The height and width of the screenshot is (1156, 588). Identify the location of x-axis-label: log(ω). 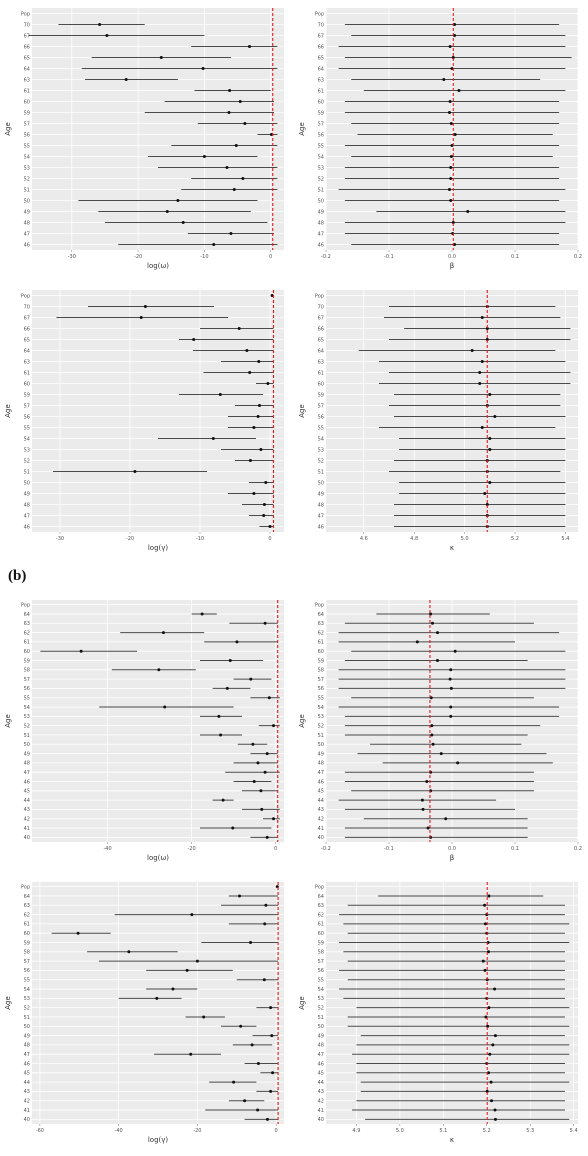
(158, 266).